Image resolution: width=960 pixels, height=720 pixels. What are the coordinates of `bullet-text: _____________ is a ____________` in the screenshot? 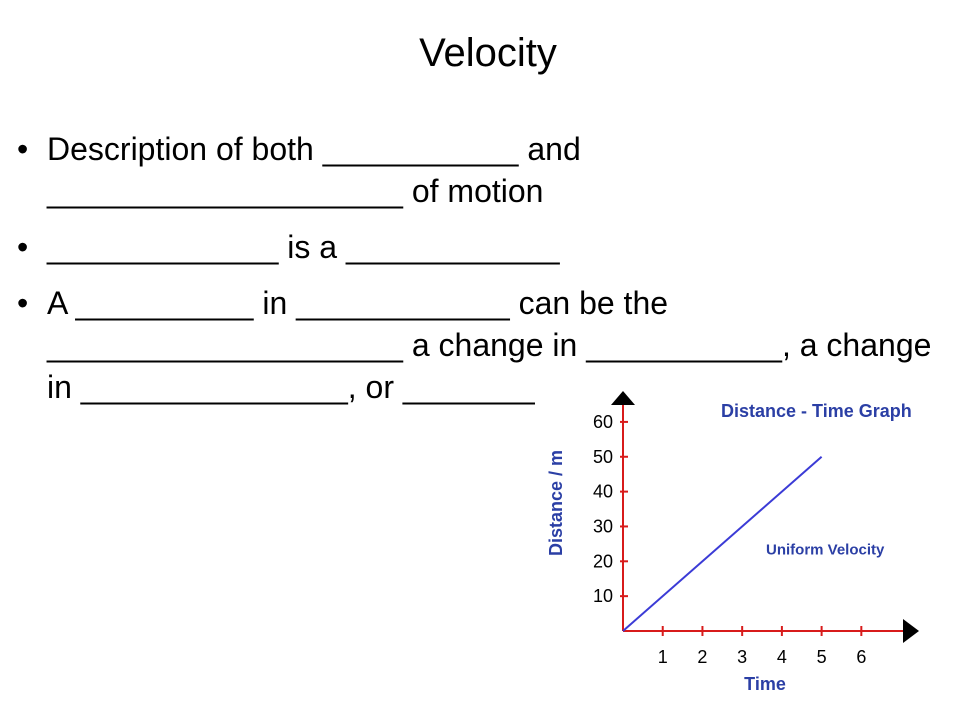 It's located at (303, 247).